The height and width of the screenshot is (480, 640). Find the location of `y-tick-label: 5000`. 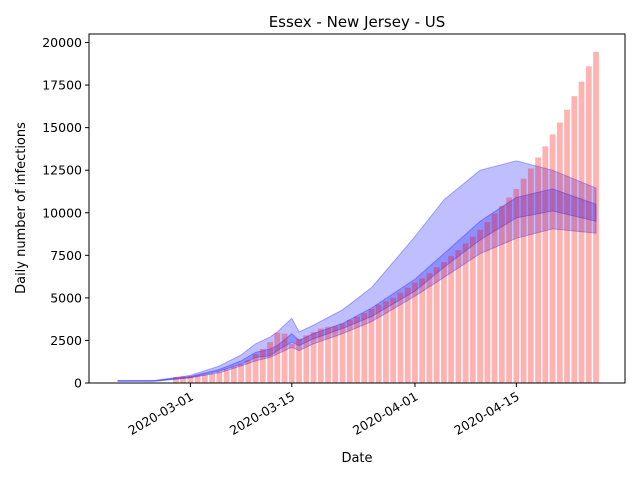

y-tick-label: 5000 is located at coordinates (66, 297).